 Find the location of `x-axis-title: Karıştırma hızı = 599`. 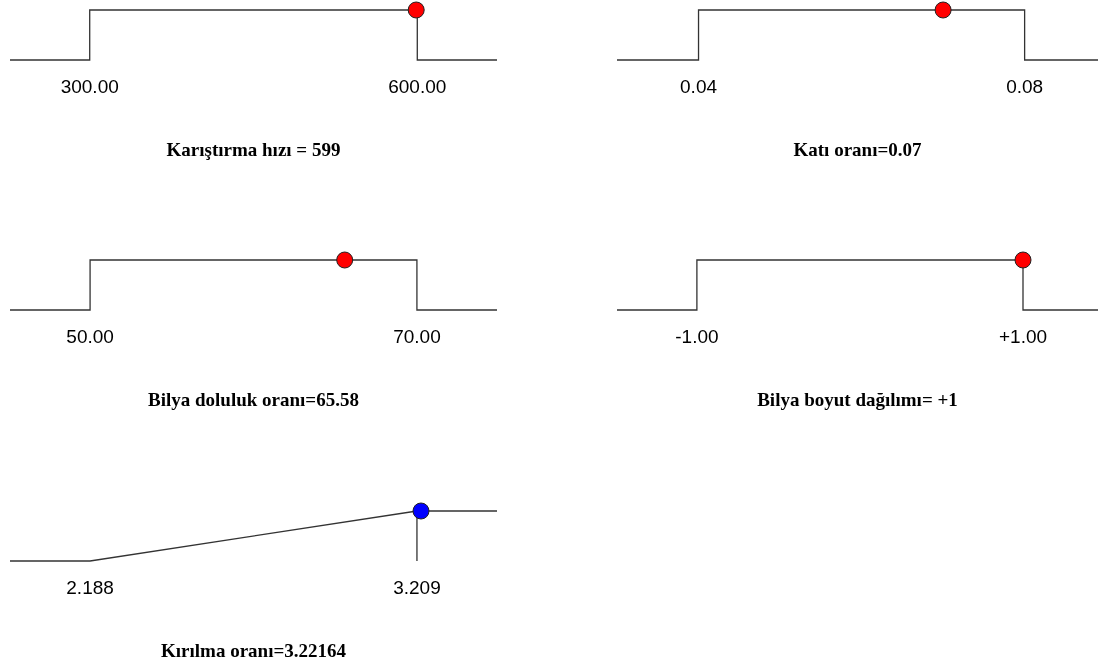

x-axis-title: Karıştırma hızı = 599 is located at coordinates (253, 149).